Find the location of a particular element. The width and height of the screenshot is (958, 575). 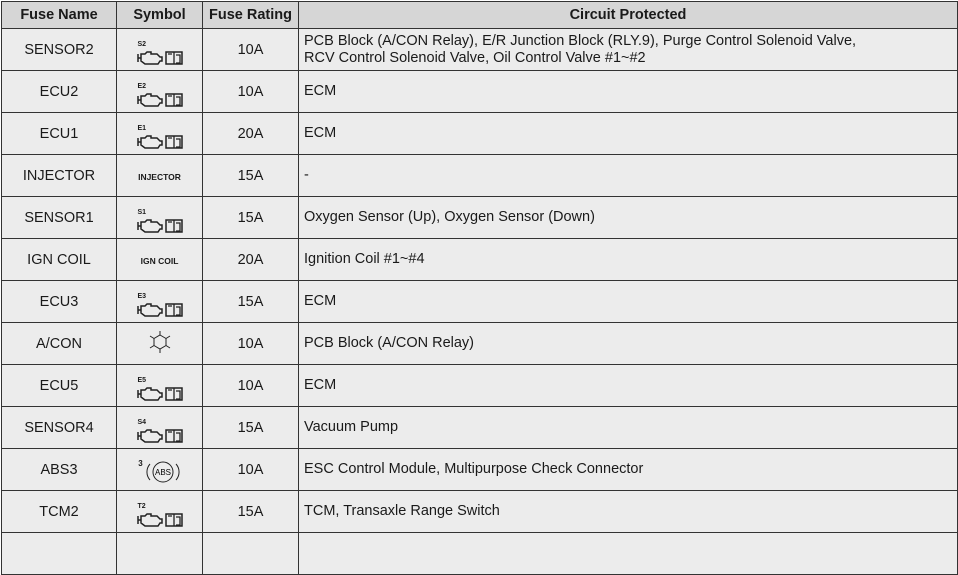

fuse-symbol: E2 is located at coordinates (159, 91).